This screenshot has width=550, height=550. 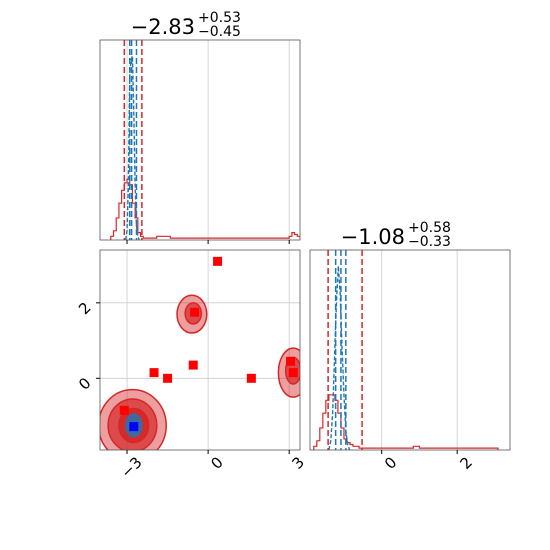 What do you see at coordinates (429, 242) in the screenshot?
I see `y-param-title-minus: −0.33` at bounding box center [429, 242].